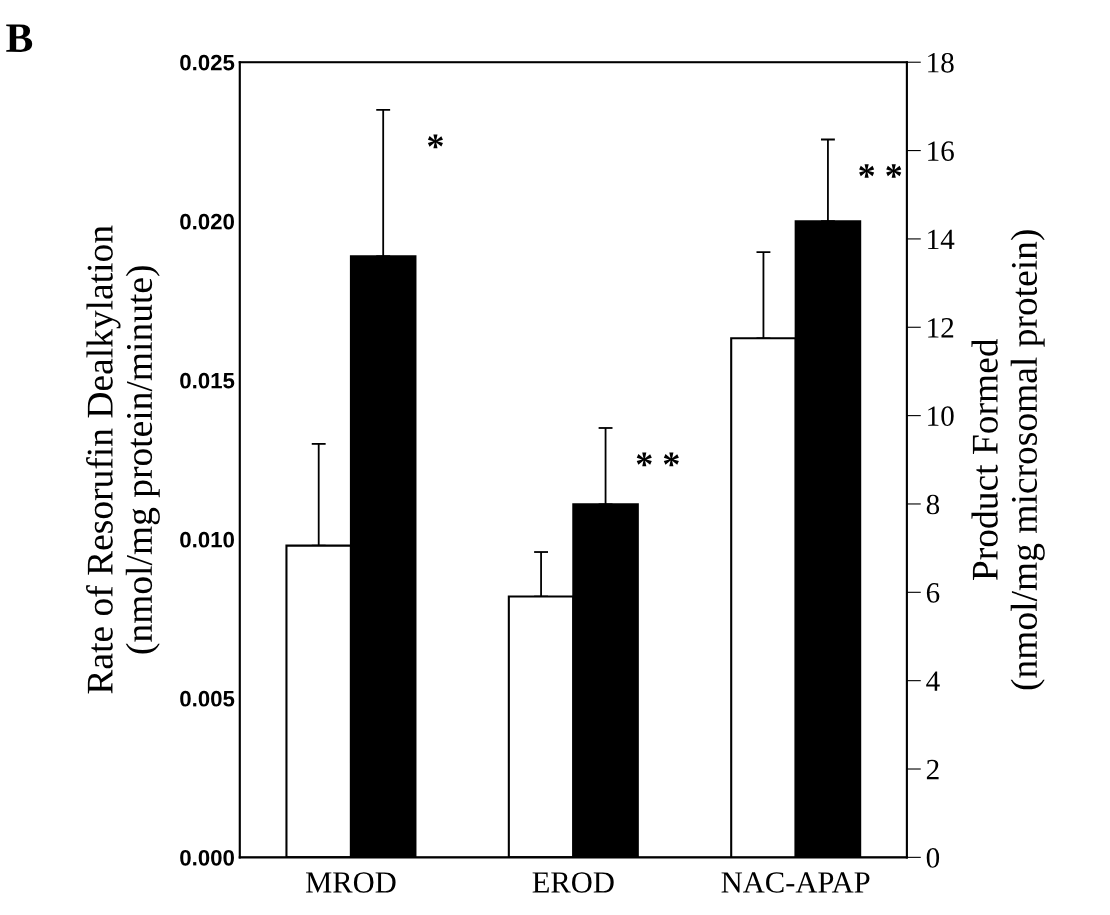  I want to click on y2-tick-label: 14, so click(941, 239).